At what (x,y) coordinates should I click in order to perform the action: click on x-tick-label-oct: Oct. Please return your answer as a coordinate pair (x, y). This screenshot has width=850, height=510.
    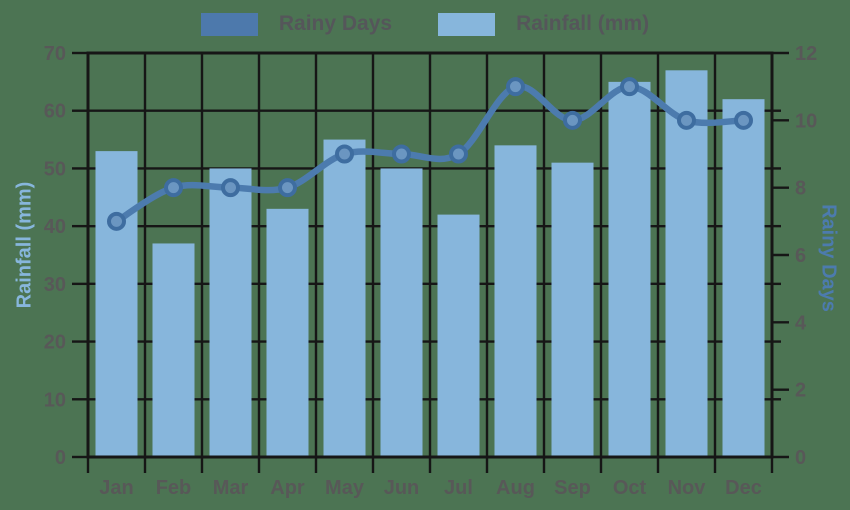
    Looking at the image, I should click on (630, 488).